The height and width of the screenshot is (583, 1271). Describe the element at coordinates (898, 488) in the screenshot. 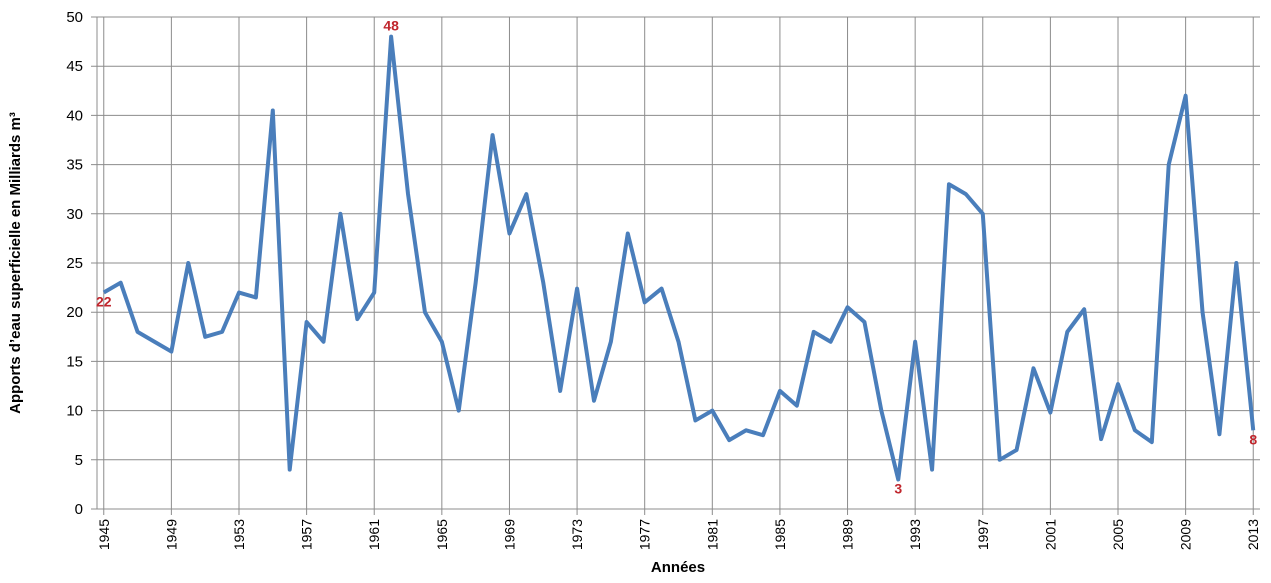

I see `data-label: 3` at that location.